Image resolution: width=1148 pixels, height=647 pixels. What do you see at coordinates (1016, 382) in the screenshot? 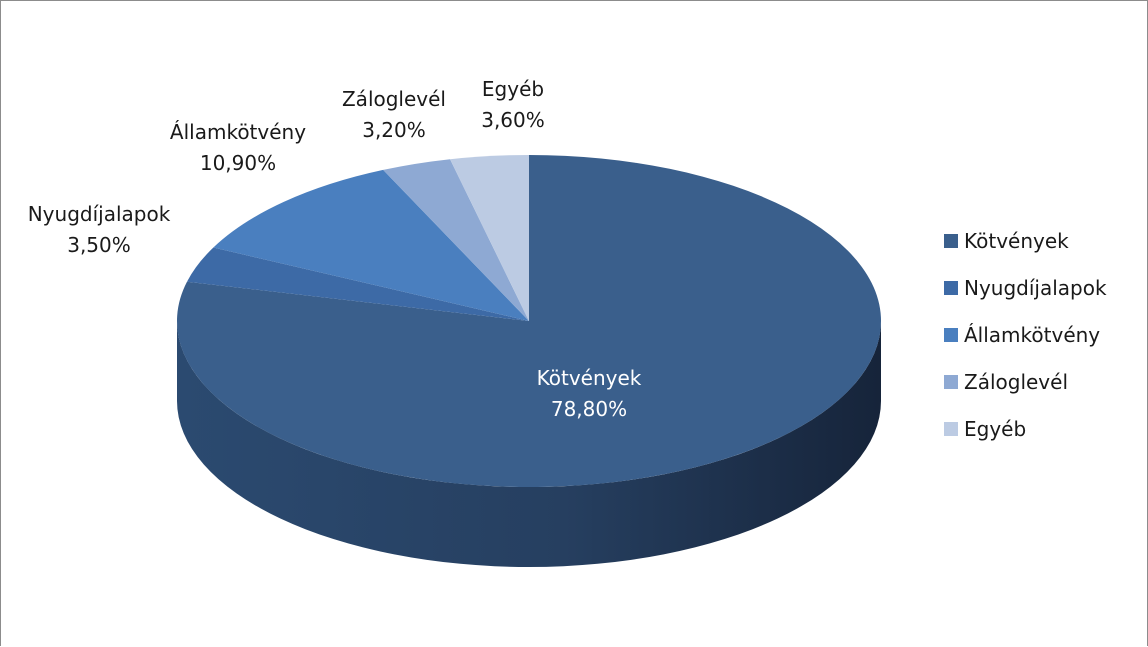
I see `legend-label: Záloglevél` at bounding box center [1016, 382].